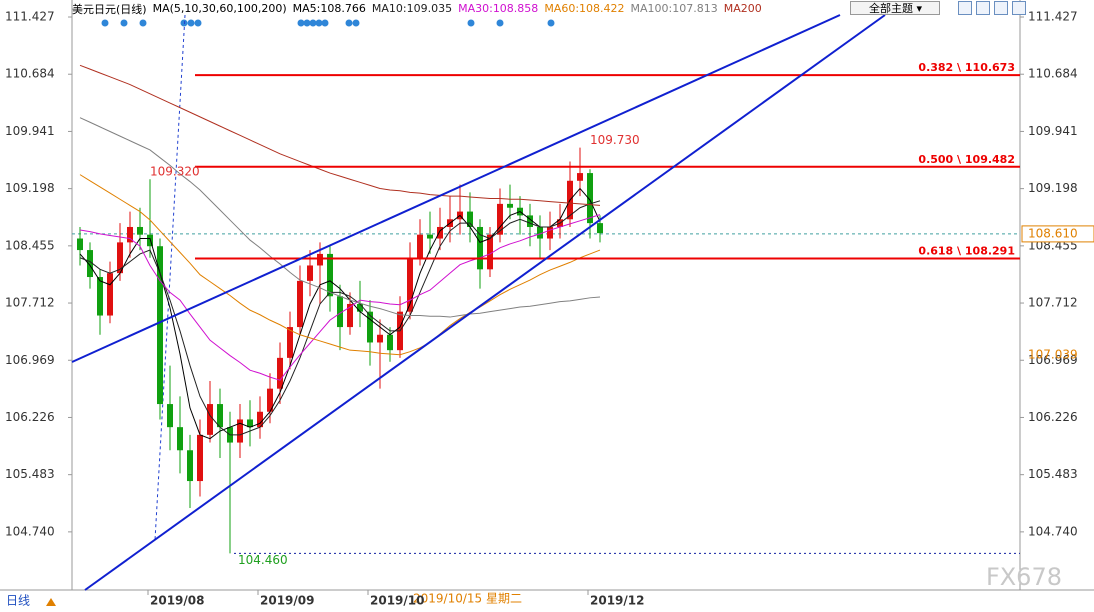  I want to click on annotation: 109.320, so click(175, 172).